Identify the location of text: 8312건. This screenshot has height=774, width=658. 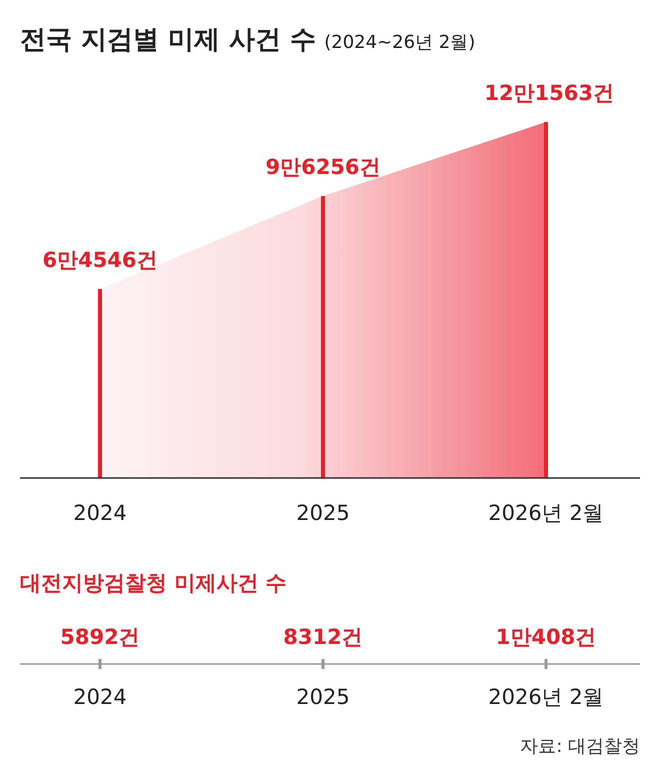
(323, 637).